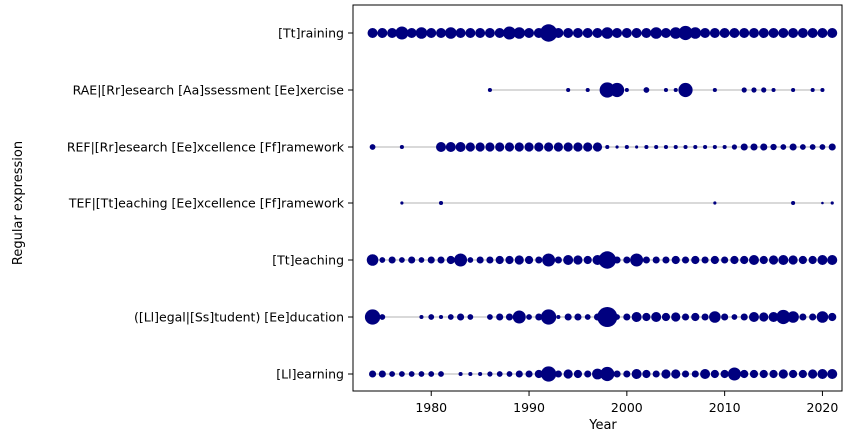  I want to click on y-tick-label: [Tt]eaching, so click(308, 260).